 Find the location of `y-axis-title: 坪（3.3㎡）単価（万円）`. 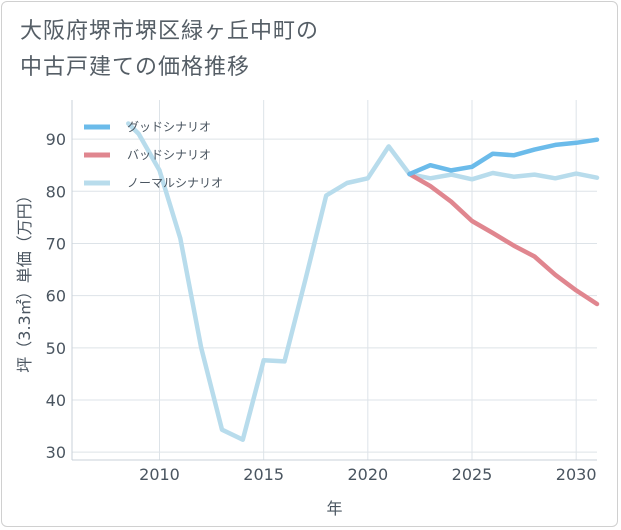

y-axis-title: 坪（3.3㎡）単価（万円） is located at coordinates (24, 279).